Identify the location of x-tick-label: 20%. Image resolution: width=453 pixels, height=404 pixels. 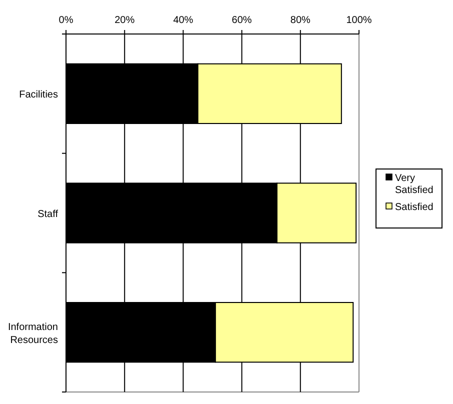
(124, 20).